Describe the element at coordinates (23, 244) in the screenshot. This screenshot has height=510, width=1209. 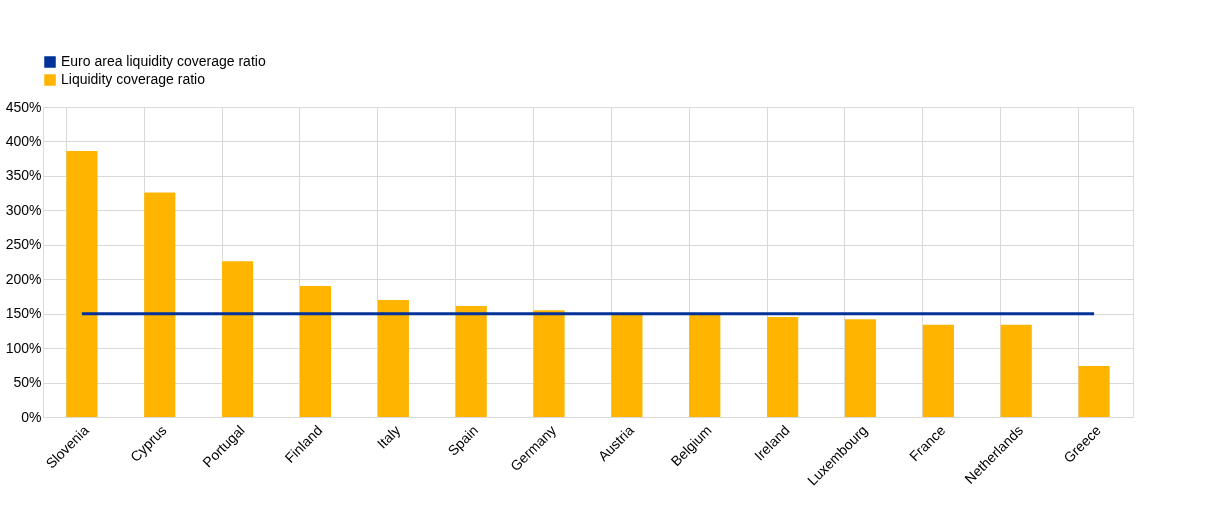
I see `y-tick-label: 250%` at that location.